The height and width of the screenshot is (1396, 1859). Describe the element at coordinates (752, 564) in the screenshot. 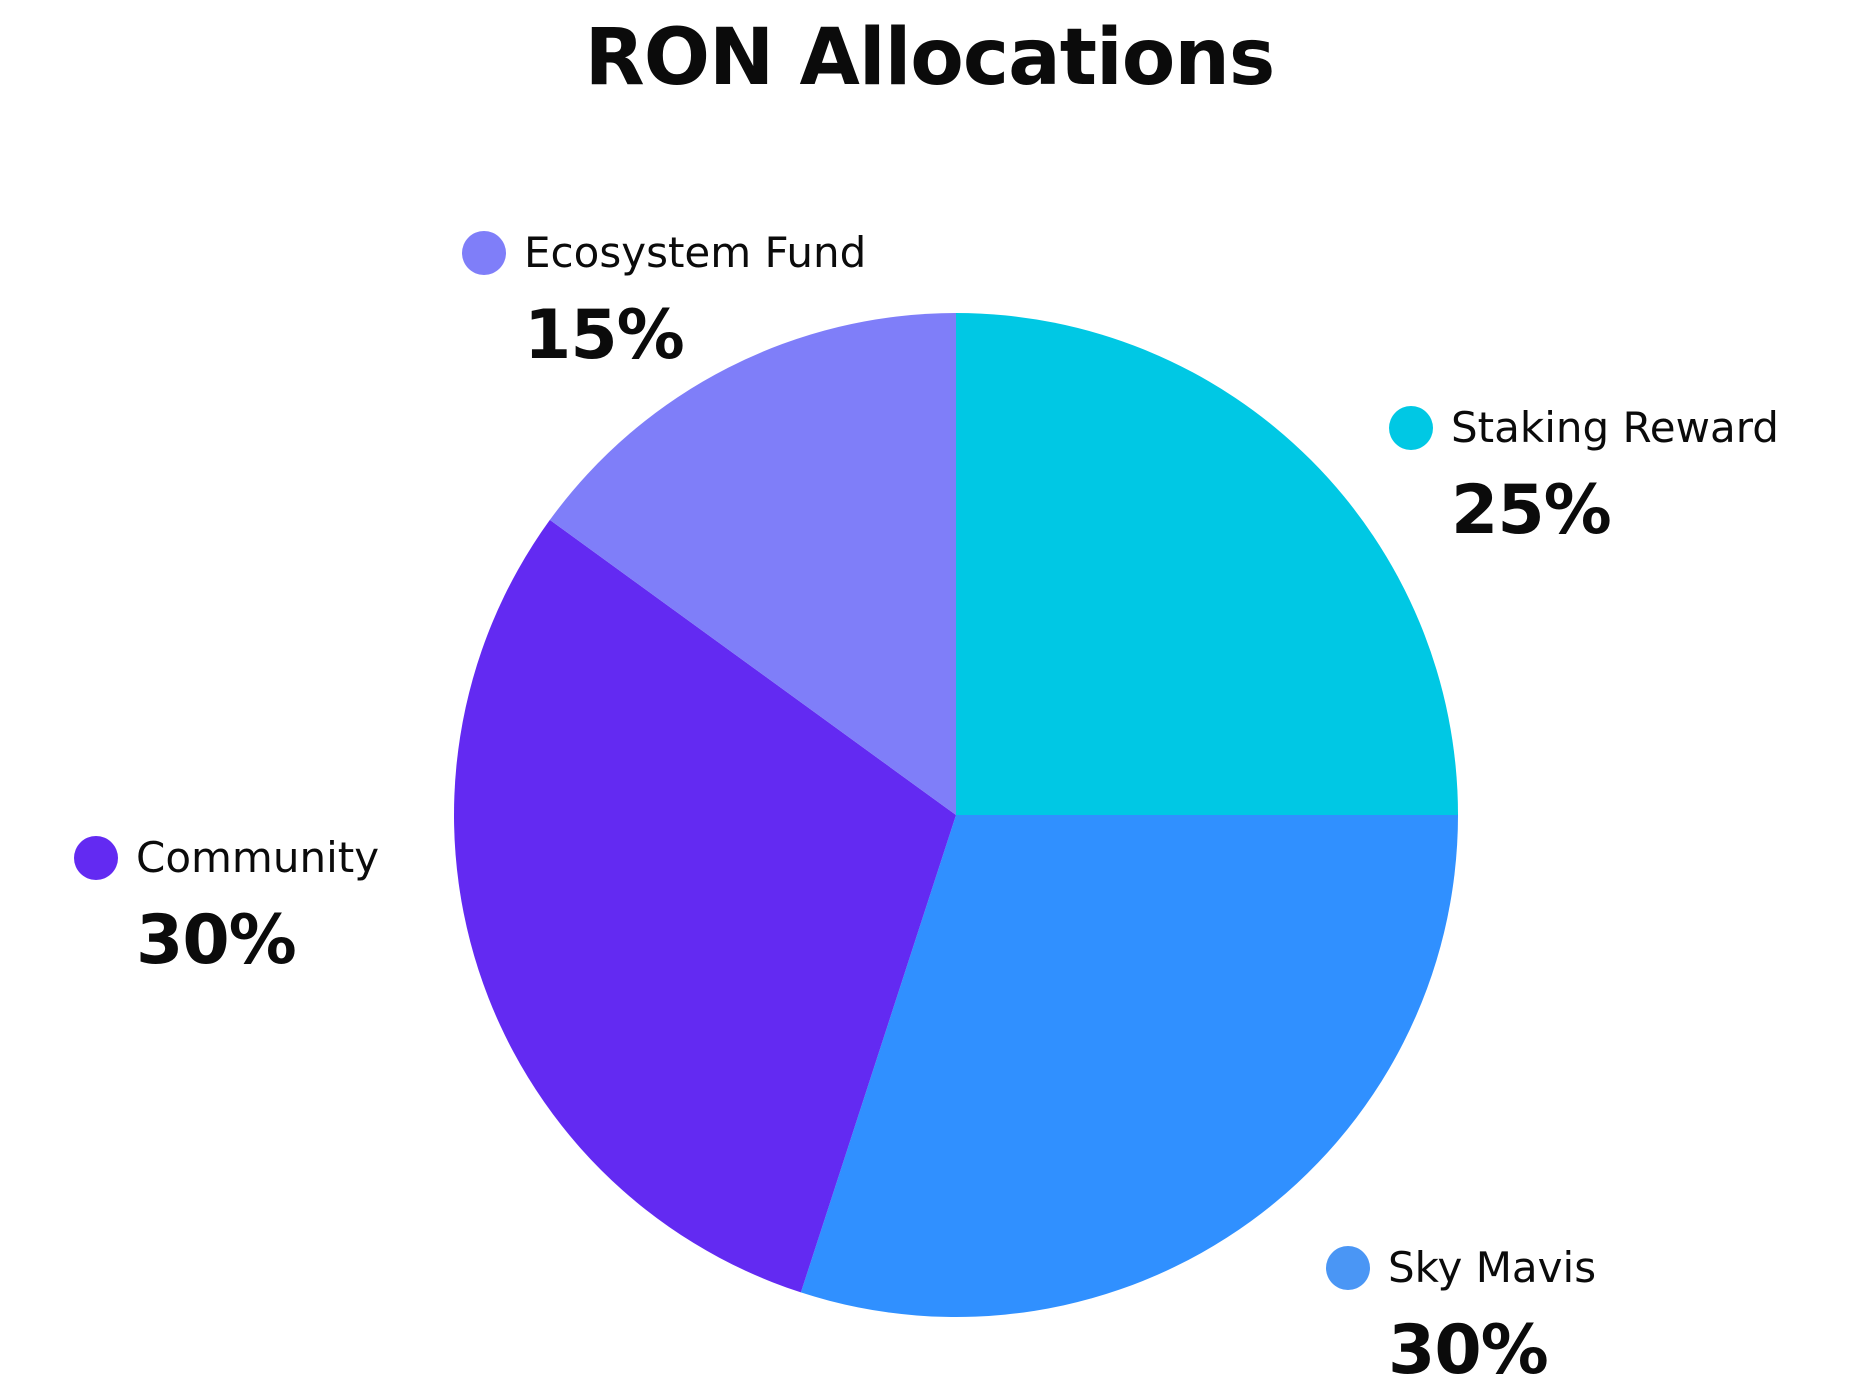

I see `pie-slice-ecosystem-fund` at that location.